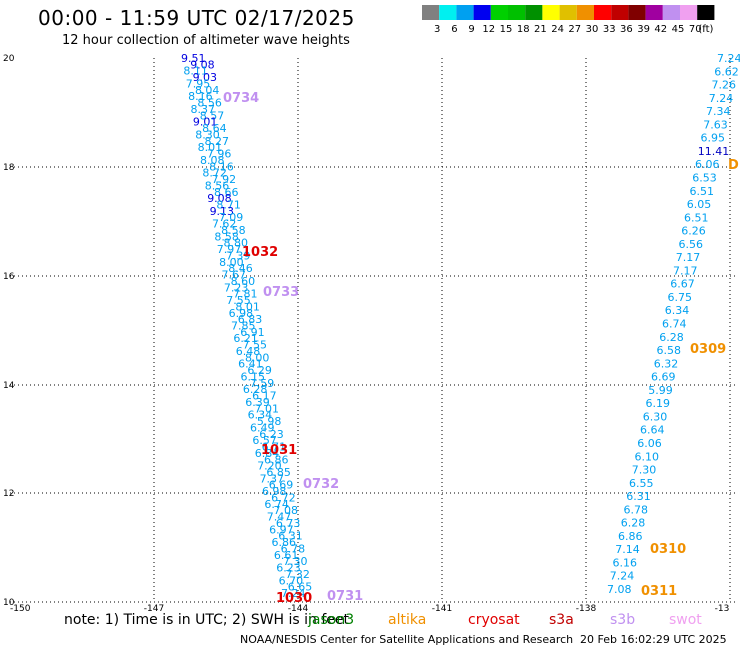 The image size is (740, 650). What do you see at coordinates (718, 111) in the screenshot?
I see `wave-height-value: 7.34` at bounding box center [718, 111].